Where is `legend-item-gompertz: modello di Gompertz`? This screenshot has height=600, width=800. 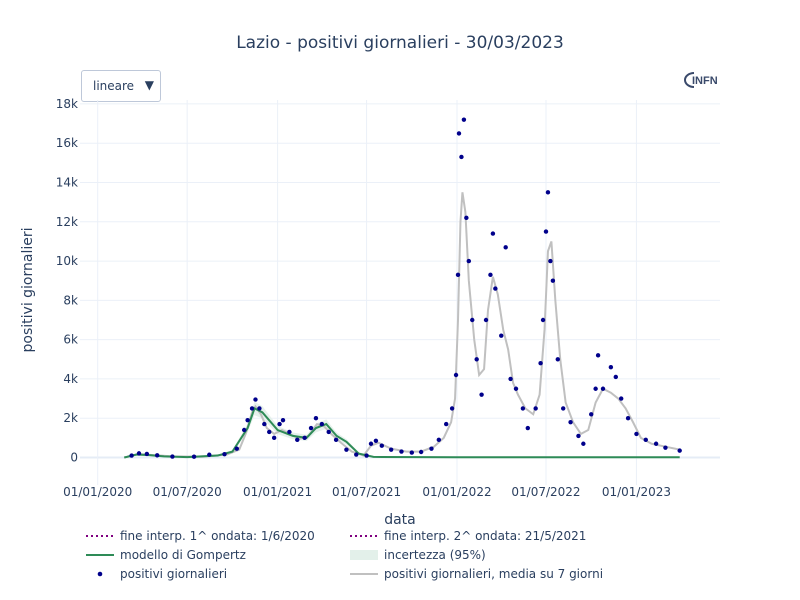 legend-item-gompertz: modello di Gompertz is located at coordinates (166, 555).